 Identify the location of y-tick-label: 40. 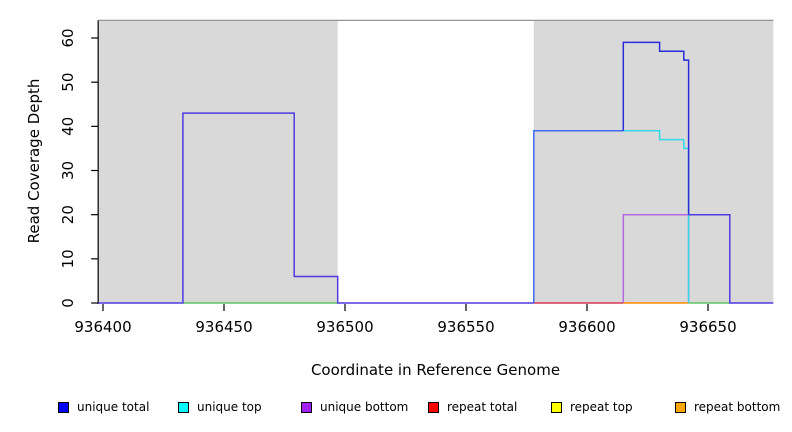
(68, 126).